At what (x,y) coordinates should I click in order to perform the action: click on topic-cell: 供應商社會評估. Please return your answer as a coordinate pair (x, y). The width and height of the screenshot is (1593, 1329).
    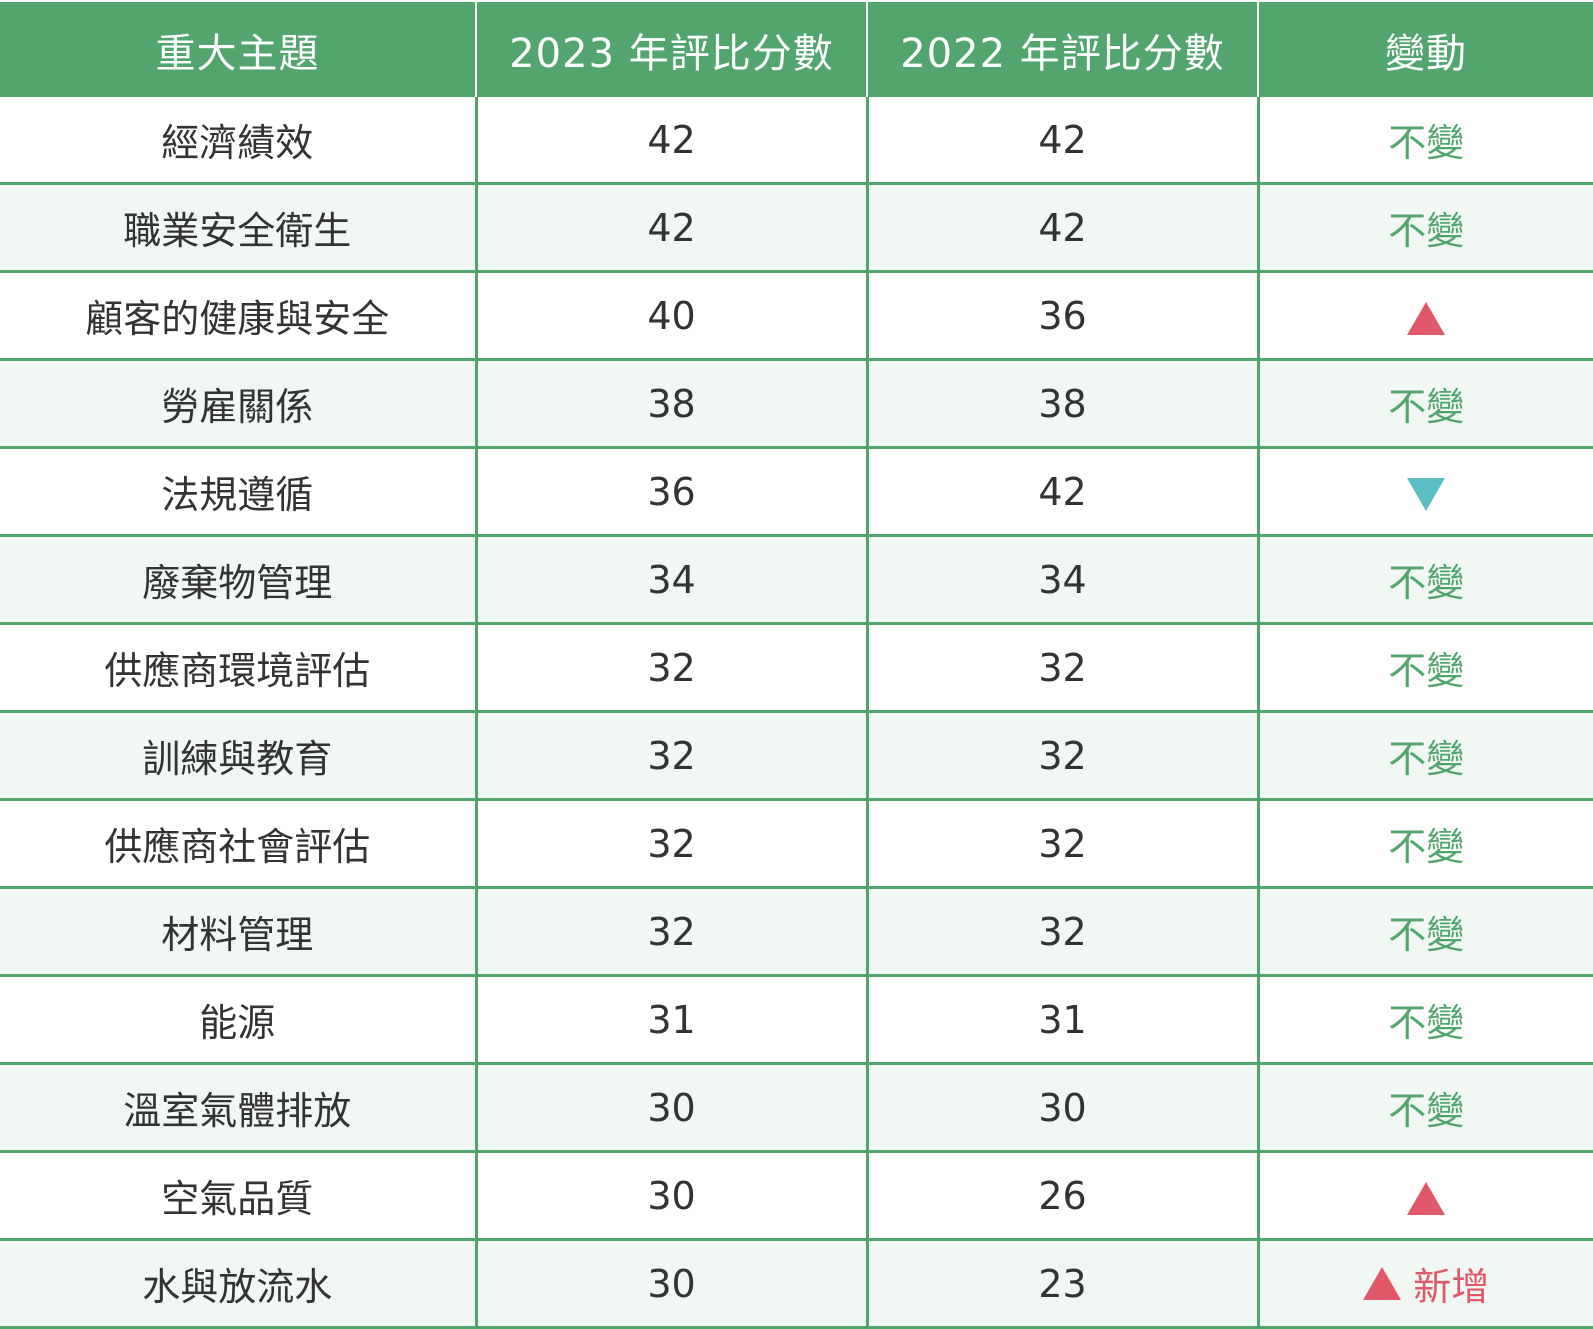
    Looking at the image, I should click on (238, 844).